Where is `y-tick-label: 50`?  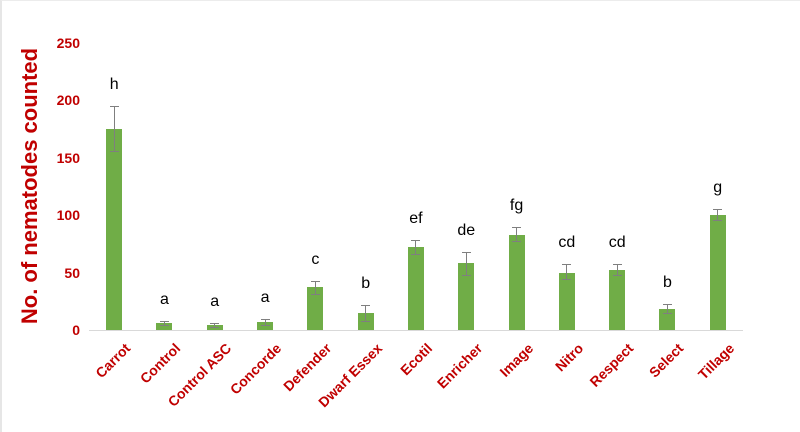 y-tick-label: 50 is located at coordinates (72, 272).